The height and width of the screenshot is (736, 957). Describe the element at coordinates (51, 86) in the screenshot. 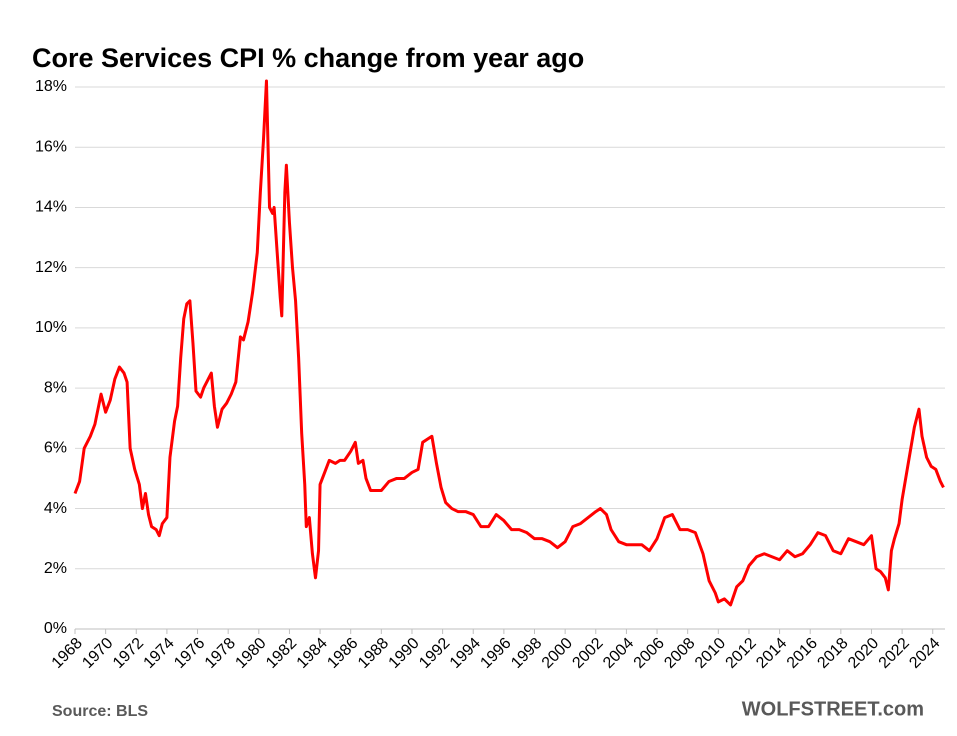

I see `y-tick-label: 18%` at that location.